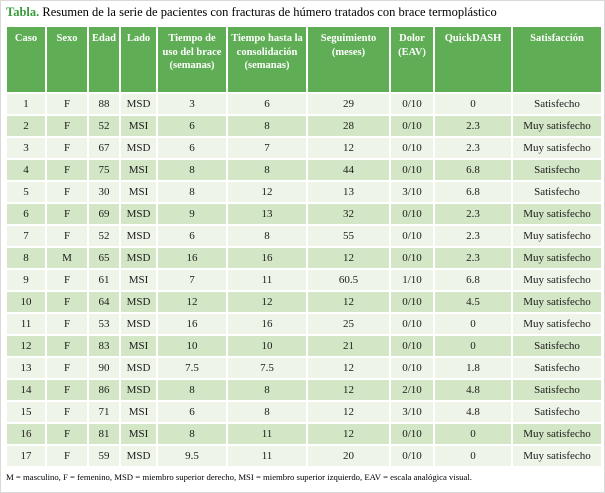 This screenshot has width=605, height=493. I want to click on table-cell: 65, so click(104, 258).